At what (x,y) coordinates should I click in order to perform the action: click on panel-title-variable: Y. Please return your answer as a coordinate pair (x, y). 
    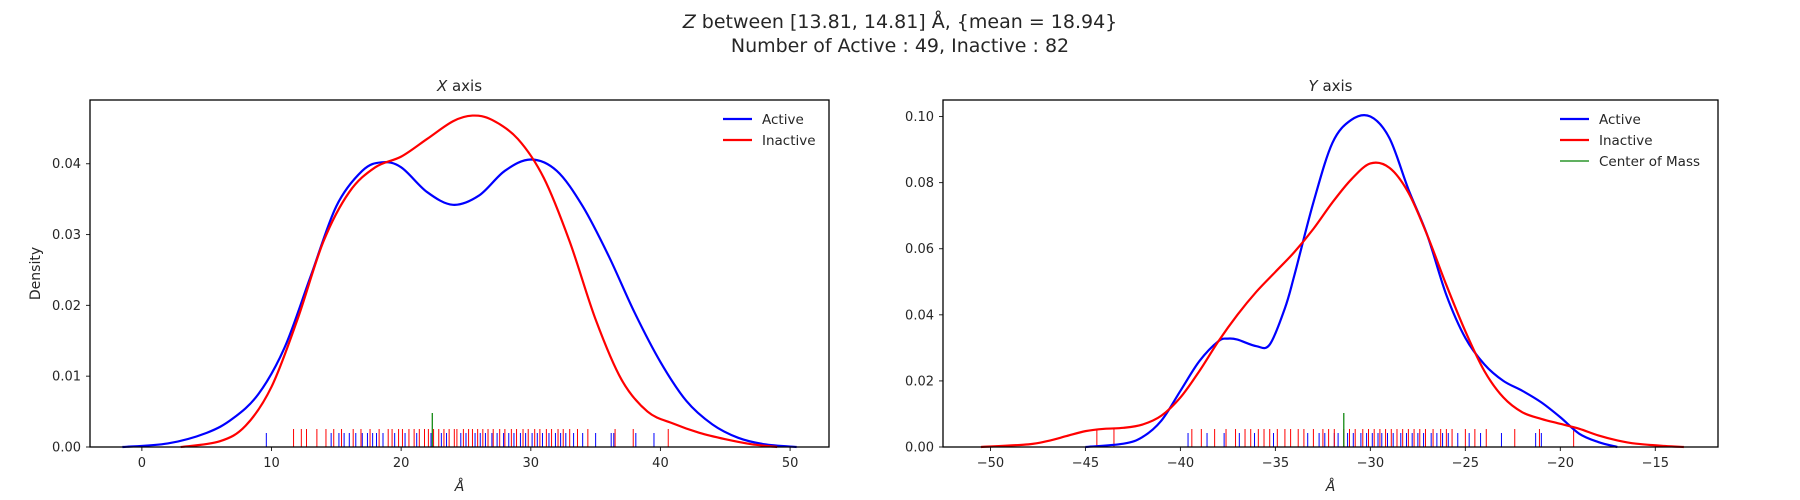
    Looking at the image, I should click on (1314, 86).